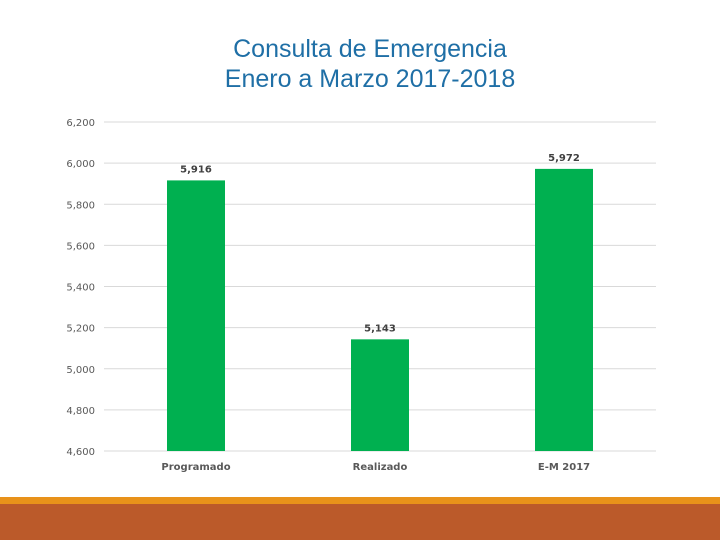 The width and height of the screenshot is (720, 540). Describe the element at coordinates (360, 522) in the screenshot. I see `footer-band` at that location.